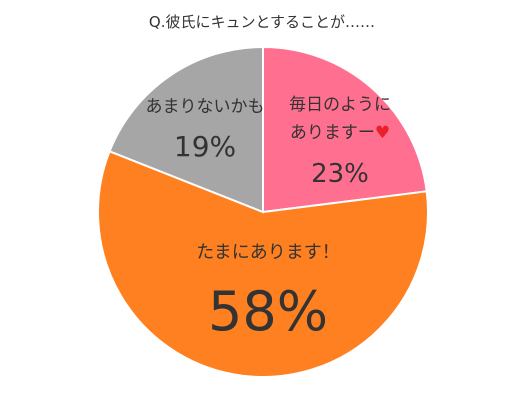 The height and width of the screenshot is (417, 529). Describe the element at coordinates (267, 252) in the screenshot. I see `slice-label-2-line-1: たまにあります！` at that location.